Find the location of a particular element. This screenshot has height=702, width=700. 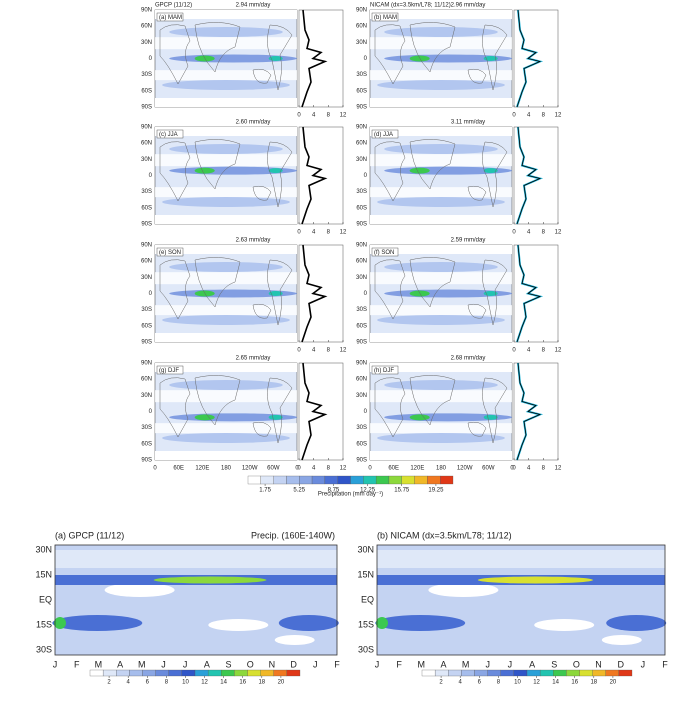

lon-label: 120W is located at coordinates (250, 469).